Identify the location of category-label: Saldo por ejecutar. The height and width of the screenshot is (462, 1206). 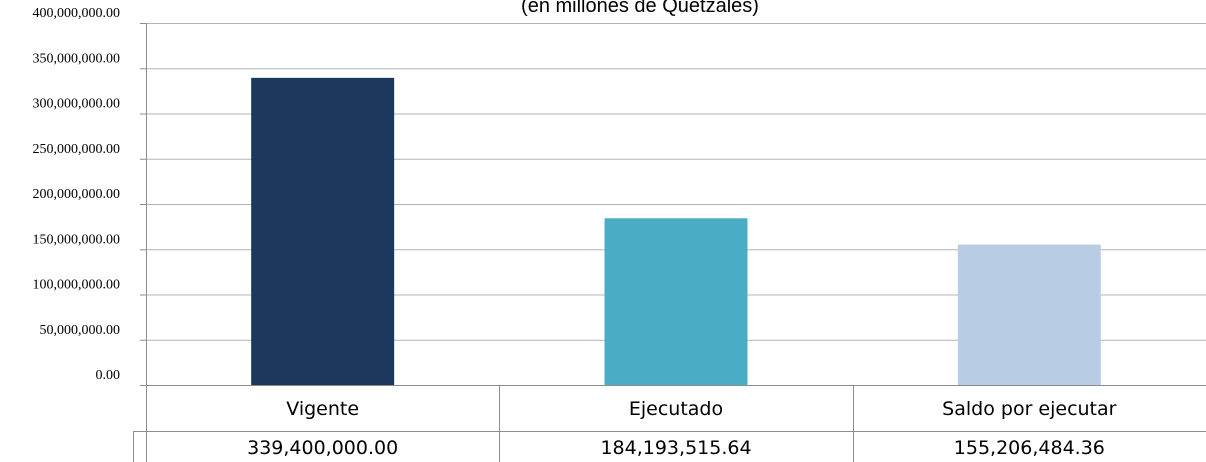
(1029, 409).